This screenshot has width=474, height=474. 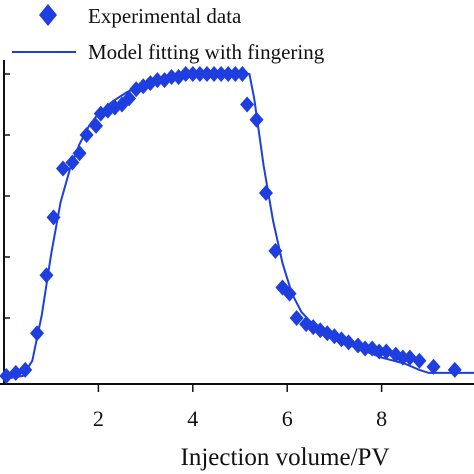 What do you see at coordinates (285, 457) in the screenshot?
I see `x-axis-title: Injection volume/PV` at bounding box center [285, 457].